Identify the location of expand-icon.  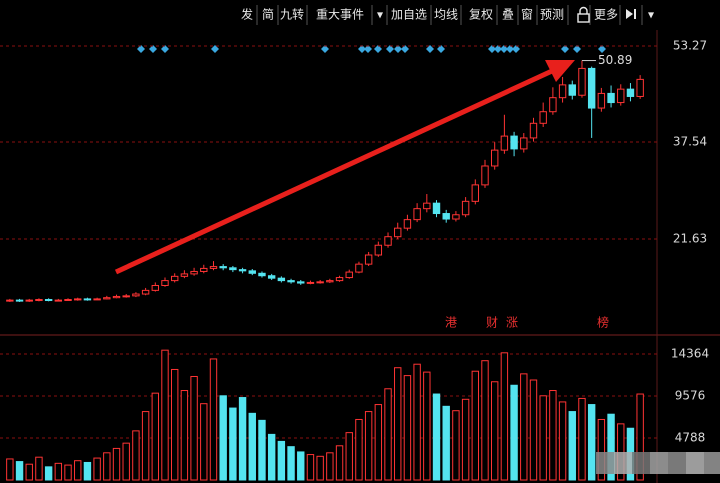
(631, 14).